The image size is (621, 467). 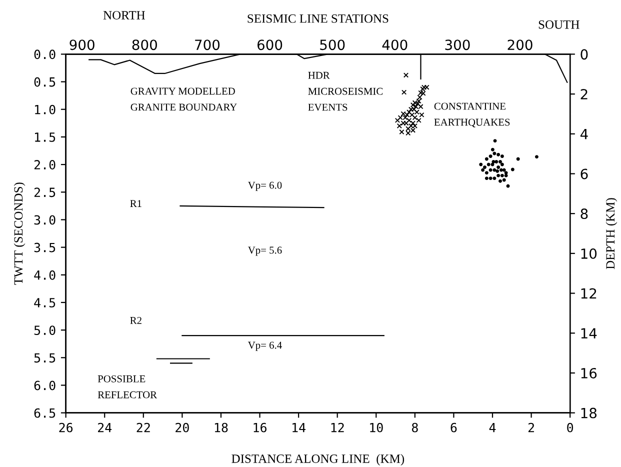 What do you see at coordinates (337, 427) in the screenshot?
I see `x-tick-label: 12` at bounding box center [337, 427].